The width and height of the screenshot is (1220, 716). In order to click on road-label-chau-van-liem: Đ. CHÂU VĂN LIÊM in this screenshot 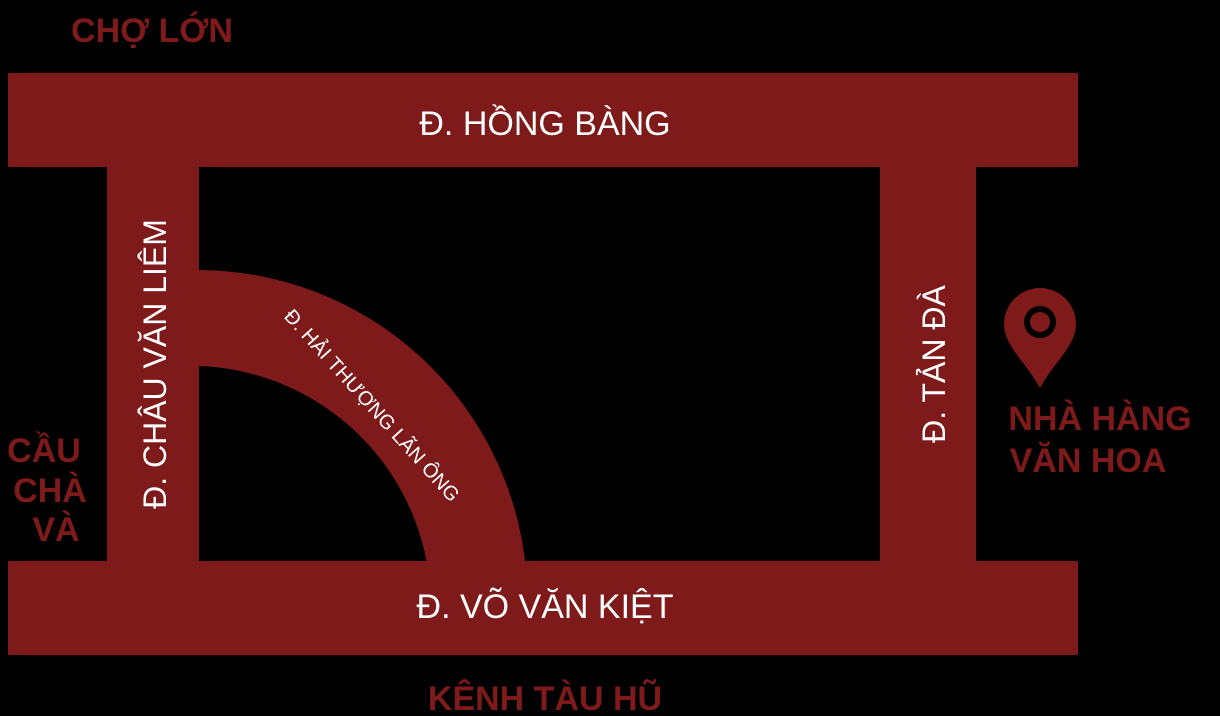, I will do `click(155, 364)`.